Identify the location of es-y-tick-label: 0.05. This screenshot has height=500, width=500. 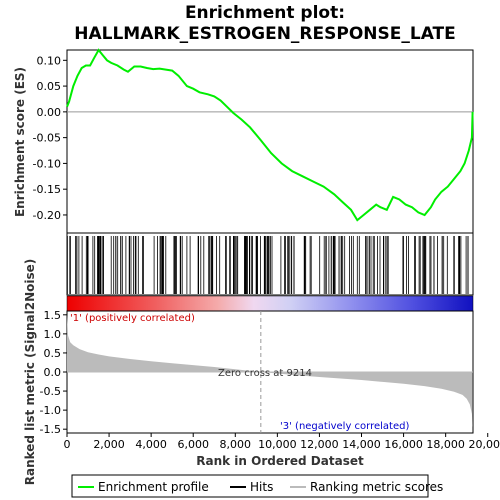
(49, 86).